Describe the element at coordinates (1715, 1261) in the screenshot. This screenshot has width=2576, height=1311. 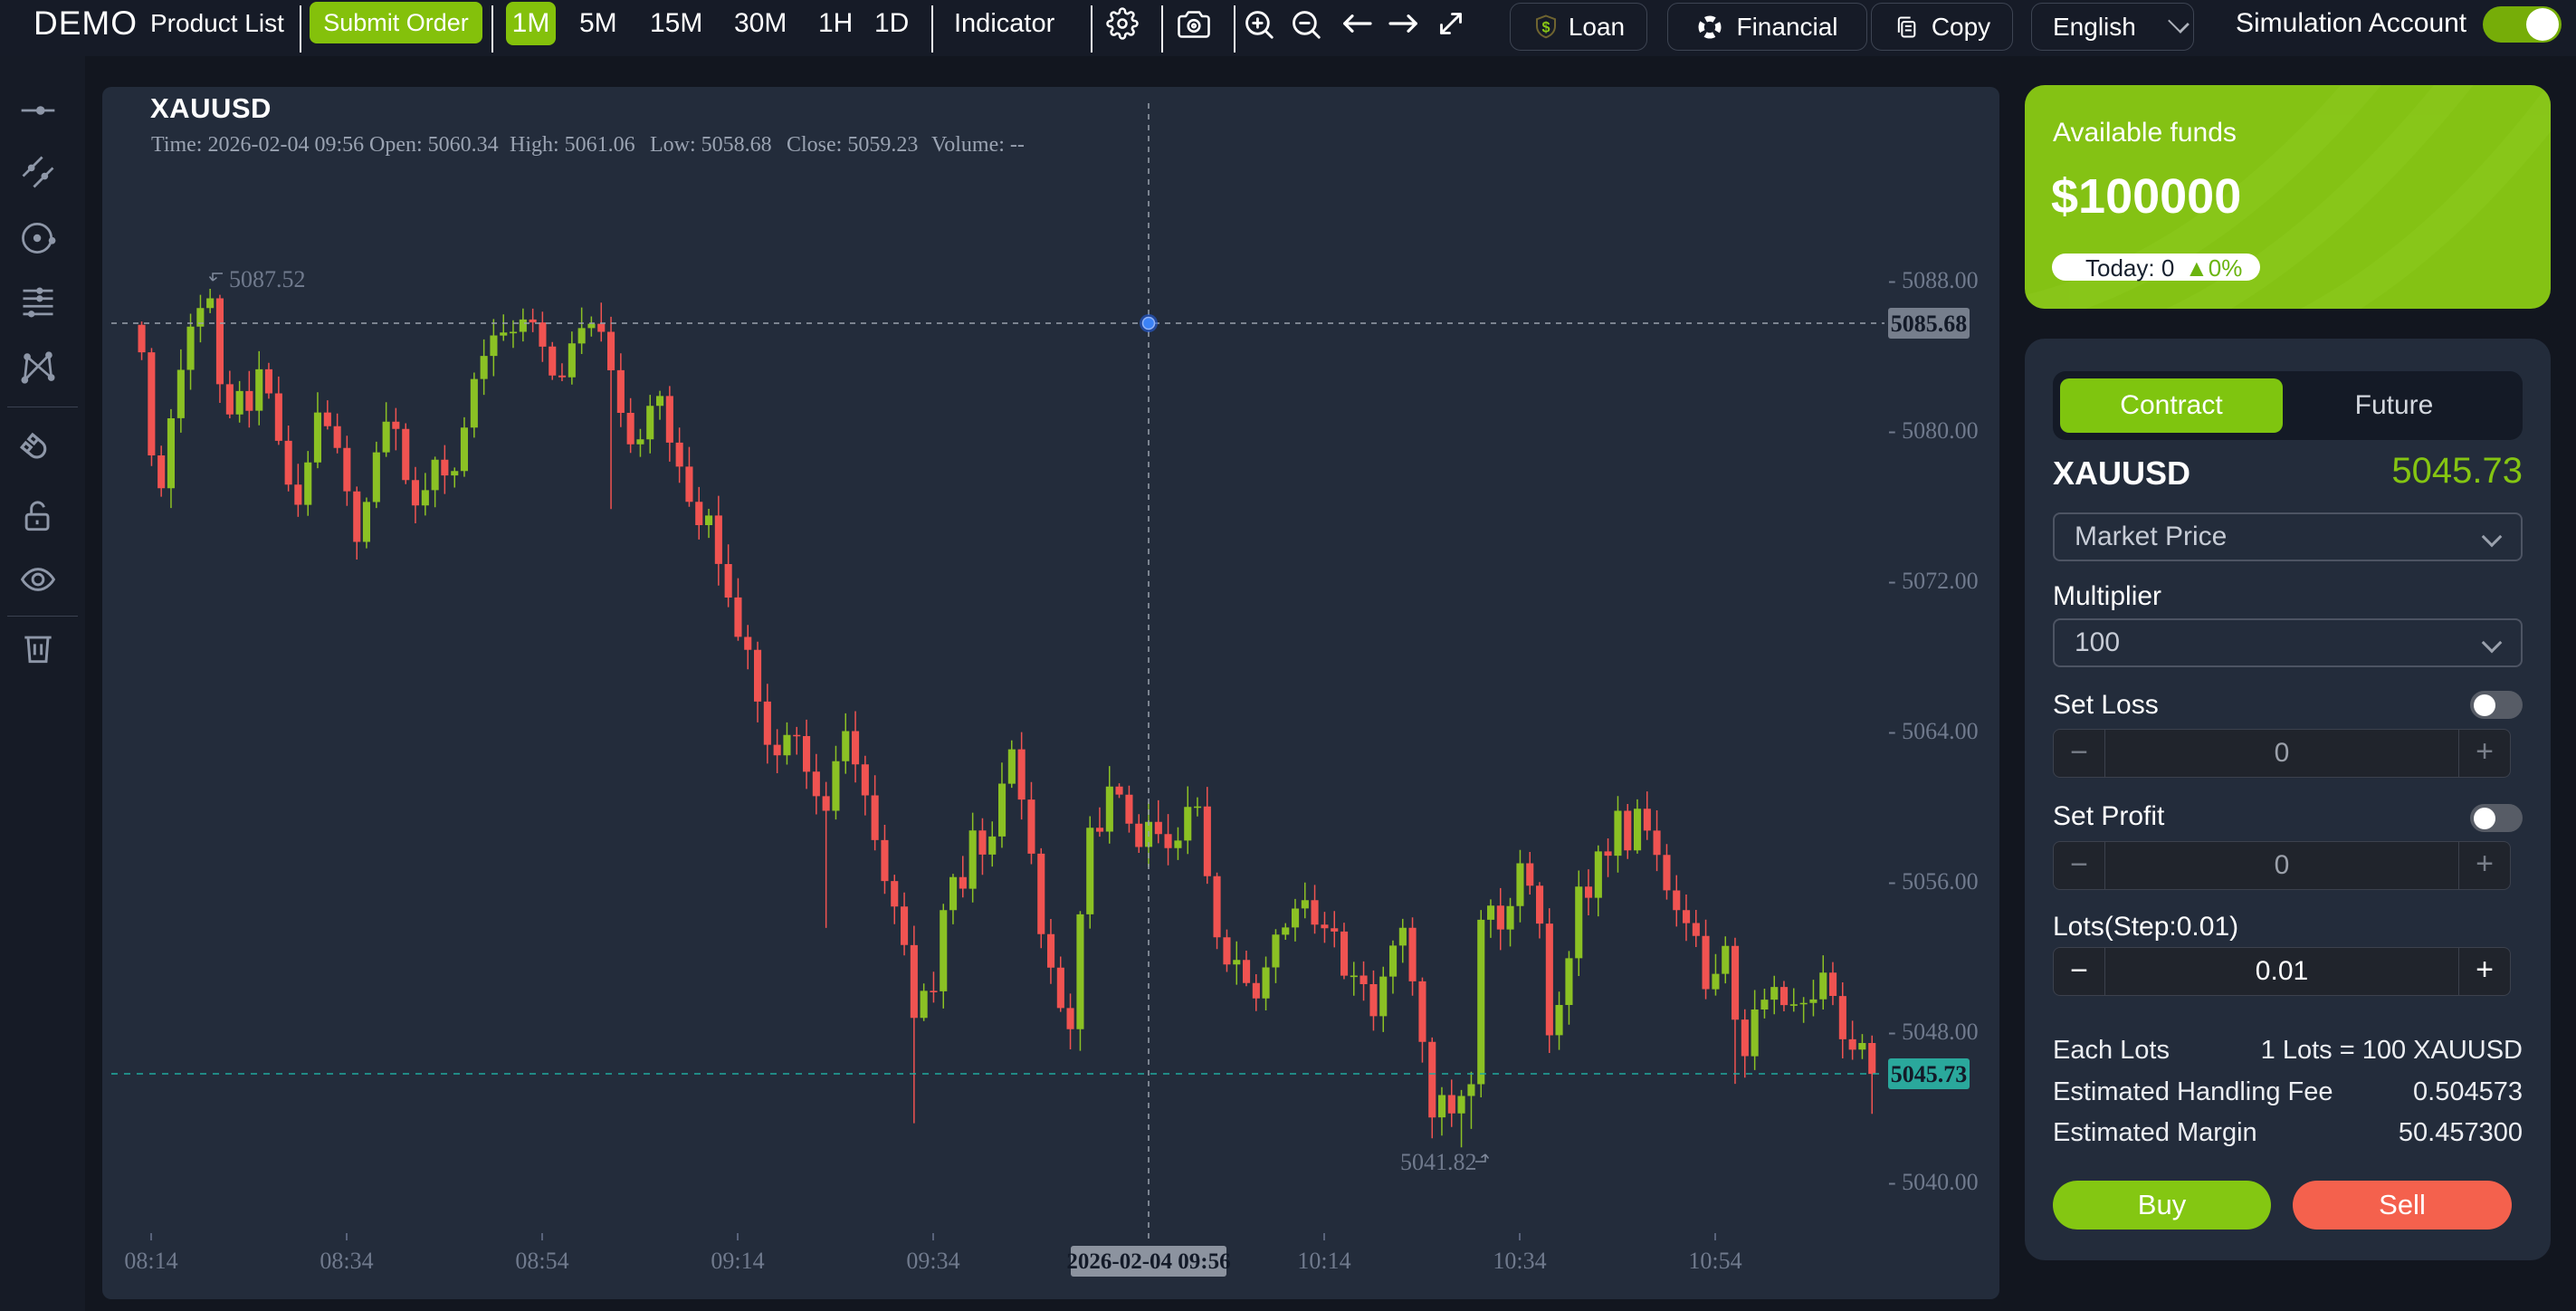
I see `svg-text: 10:54` at that location.